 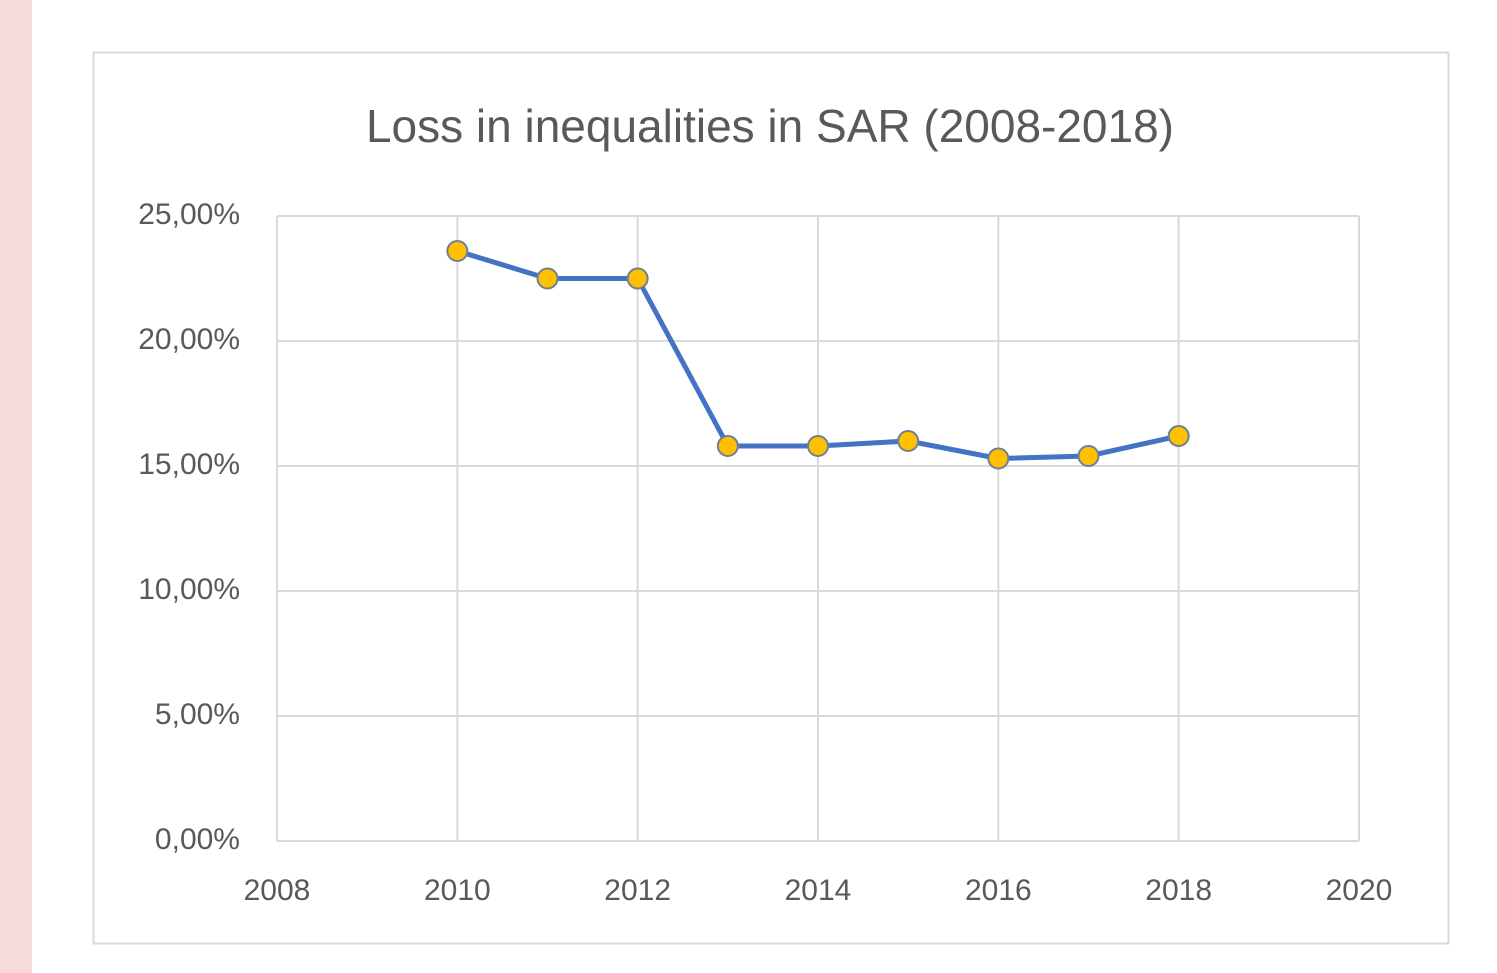 I want to click on x-tick-label: 2020, so click(x=1359, y=890).